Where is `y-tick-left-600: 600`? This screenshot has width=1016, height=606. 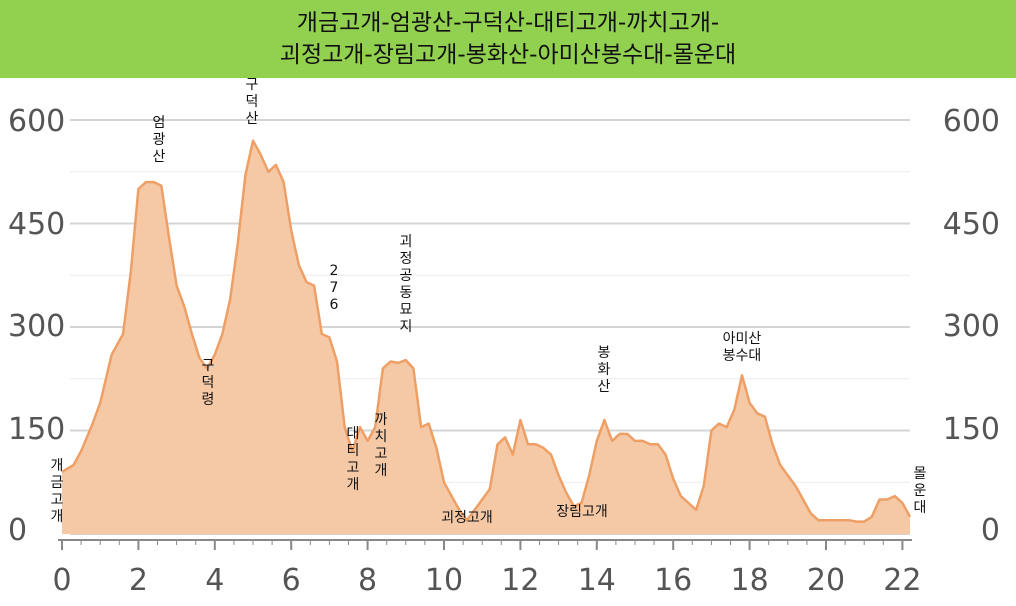 y-tick-left-600: 600 is located at coordinates (36, 121).